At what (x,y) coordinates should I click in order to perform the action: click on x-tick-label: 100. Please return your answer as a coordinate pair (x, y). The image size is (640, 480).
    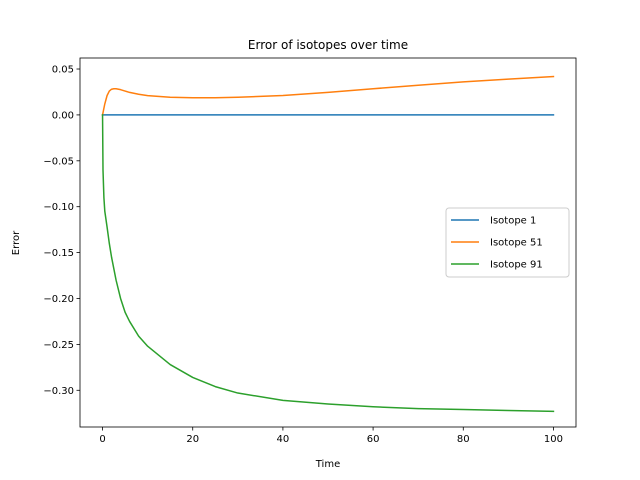
    Looking at the image, I should click on (553, 439).